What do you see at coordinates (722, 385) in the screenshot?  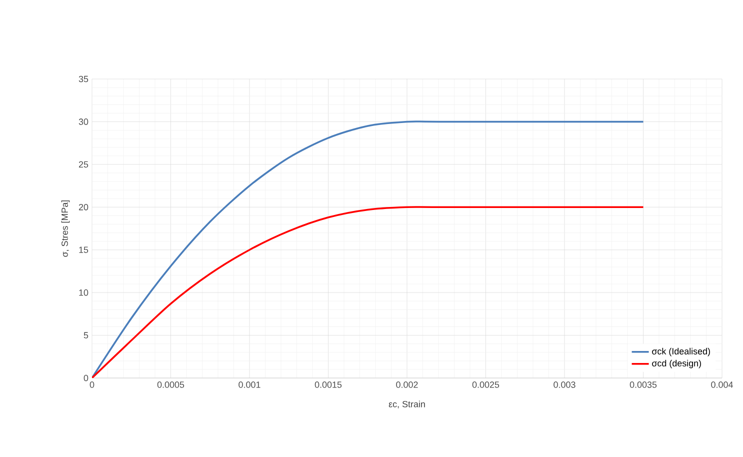 I see `x-tick-label: 0.004` at bounding box center [722, 385].